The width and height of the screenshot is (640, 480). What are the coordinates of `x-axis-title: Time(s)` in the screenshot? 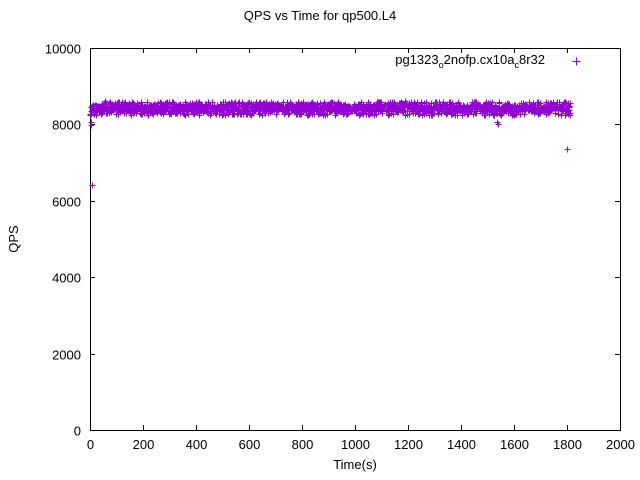 It's located at (355, 464).